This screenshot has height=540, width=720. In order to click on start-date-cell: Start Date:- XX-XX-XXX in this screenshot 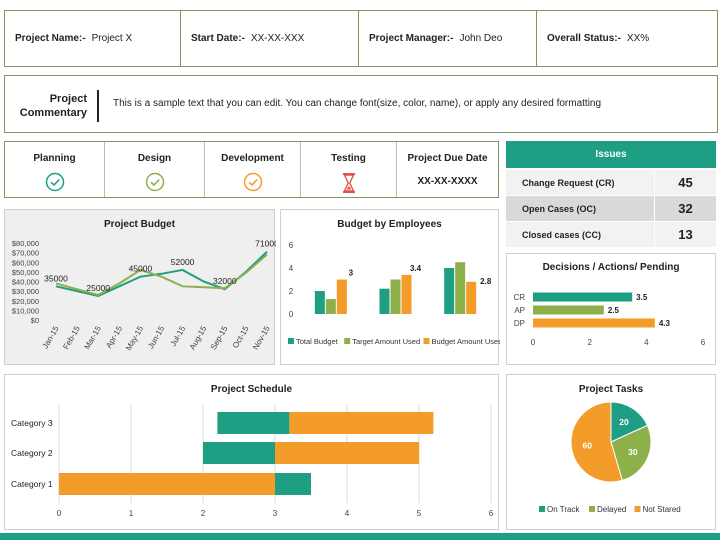, I will do `click(270, 38)`.